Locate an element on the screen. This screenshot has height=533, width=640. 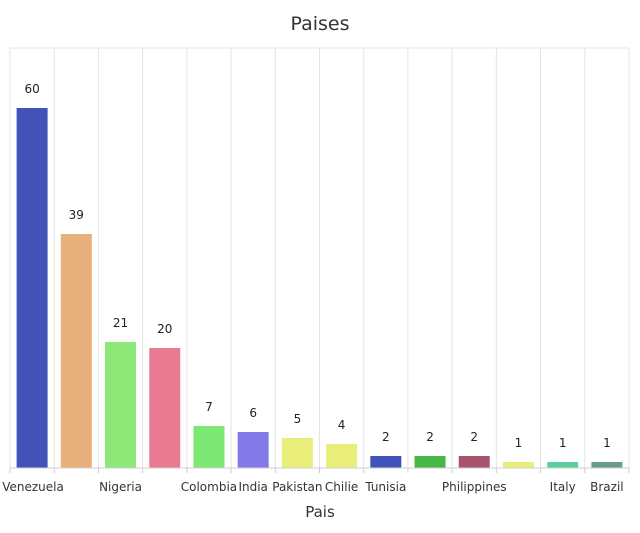
bar-india is located at coordinates (253, 450).